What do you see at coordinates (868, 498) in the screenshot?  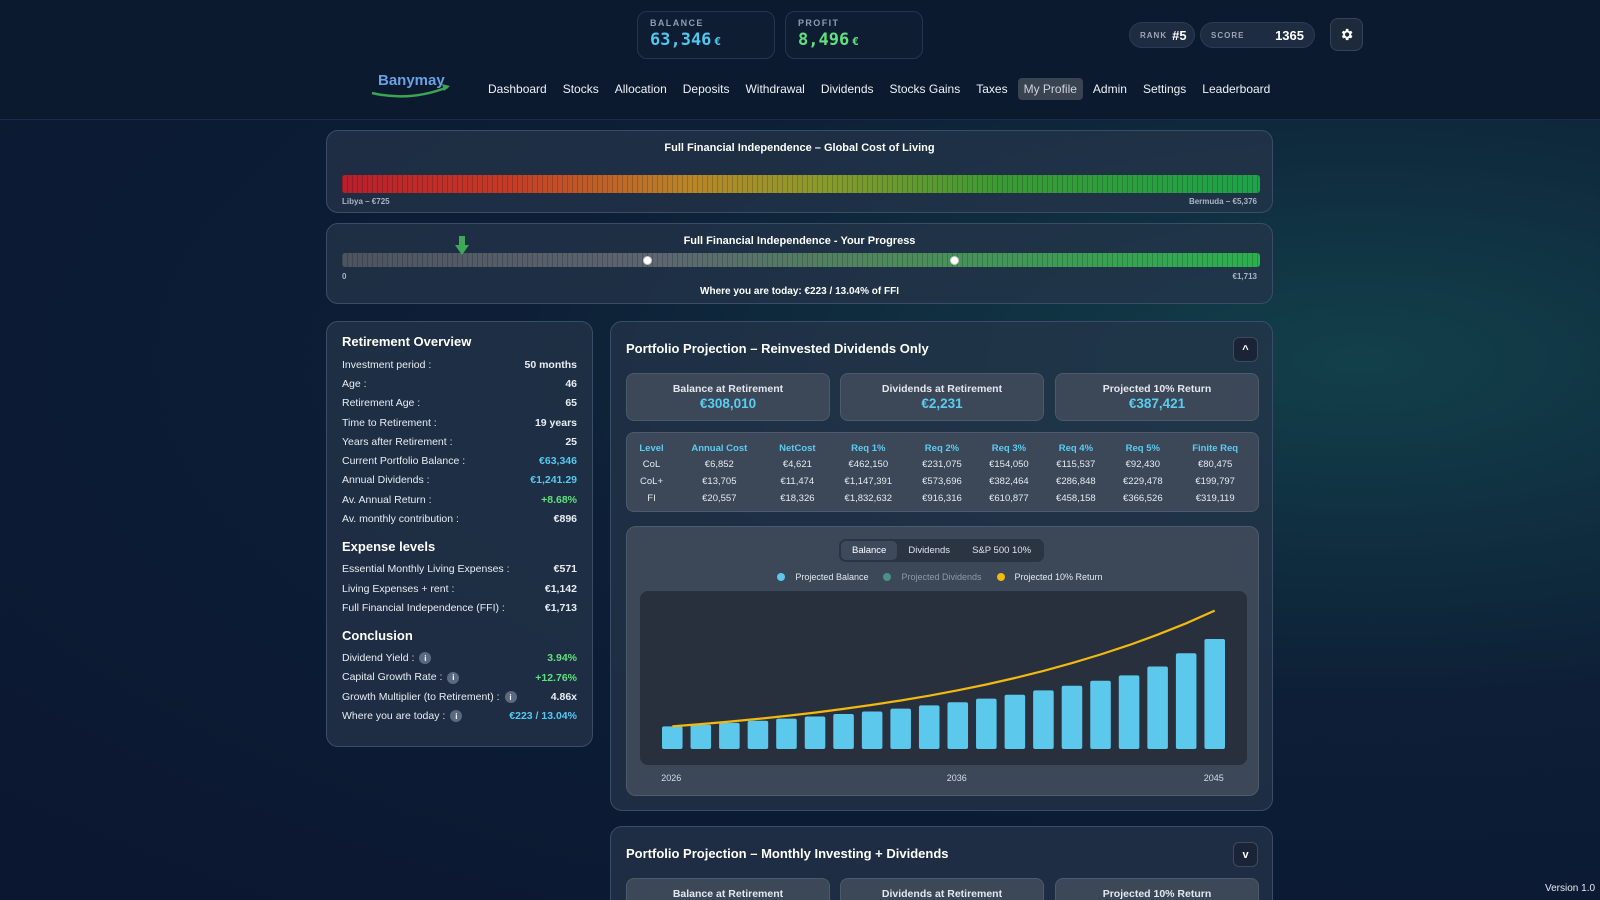 I see `table-cell: €1,832,632` at bounding box center [868, 498].